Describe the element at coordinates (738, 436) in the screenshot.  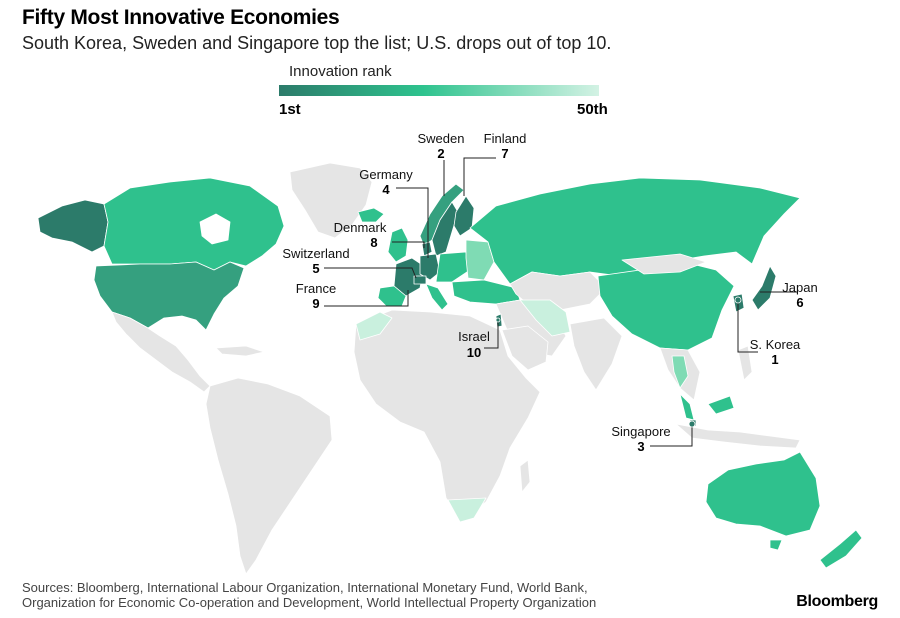
I see `country-indonesia` at that location.